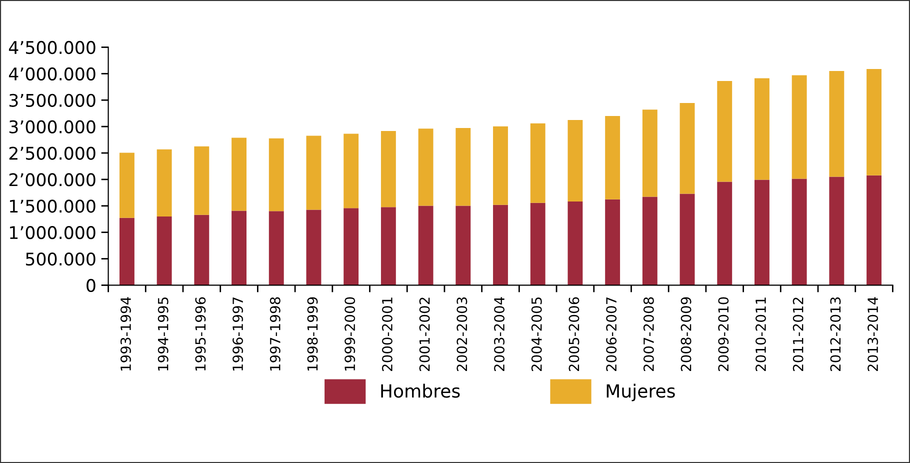  I want to click on x-tick-label: 2005-2006, so click(574, 334).